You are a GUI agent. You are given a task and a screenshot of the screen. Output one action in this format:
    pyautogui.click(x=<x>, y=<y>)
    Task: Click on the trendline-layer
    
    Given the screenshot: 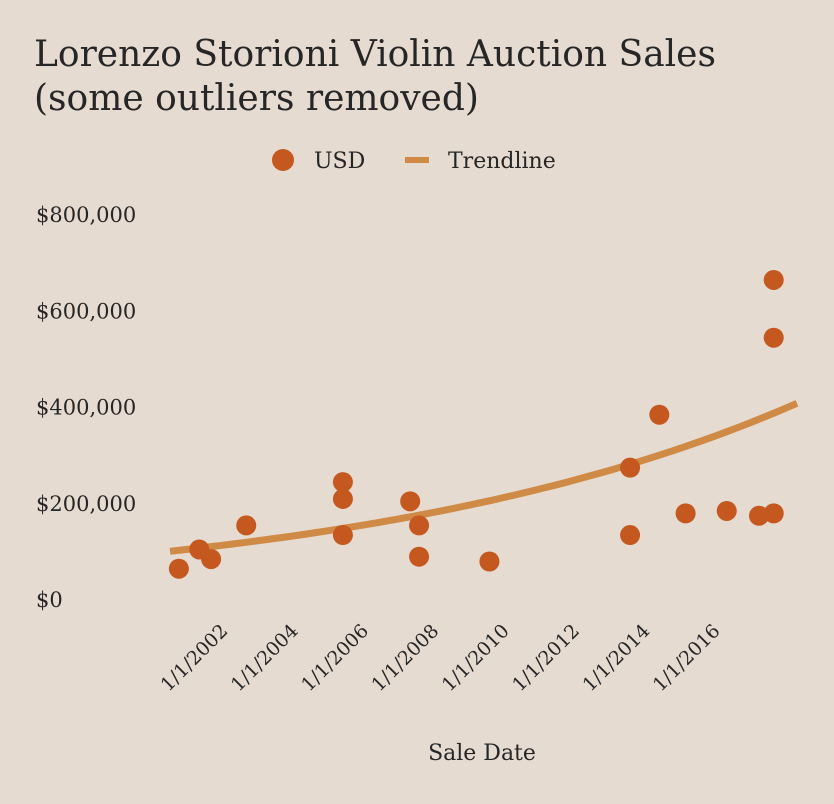 What is the action you would take?
    pyautogui.click(x=484, y=477)
    